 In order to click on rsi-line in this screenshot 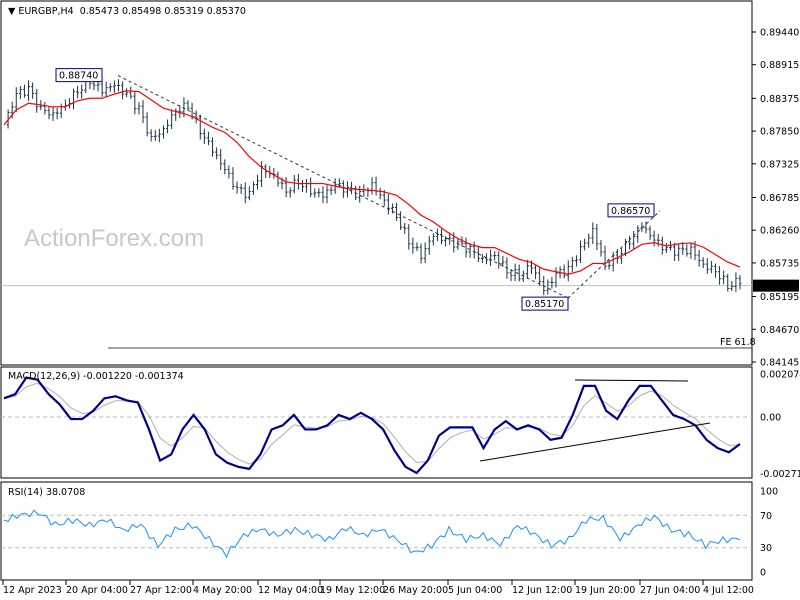, I will do `click(372, 534)`.